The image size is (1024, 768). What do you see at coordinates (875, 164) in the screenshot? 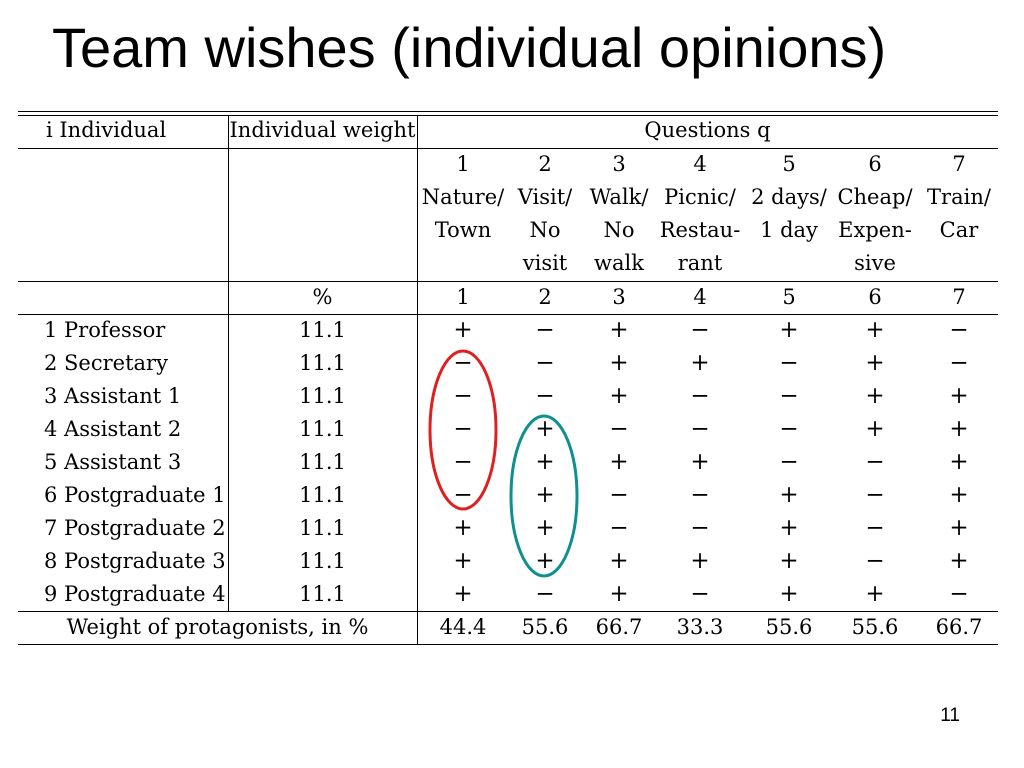
I see `question-number-6: 6` at bounding box center [875, 164].